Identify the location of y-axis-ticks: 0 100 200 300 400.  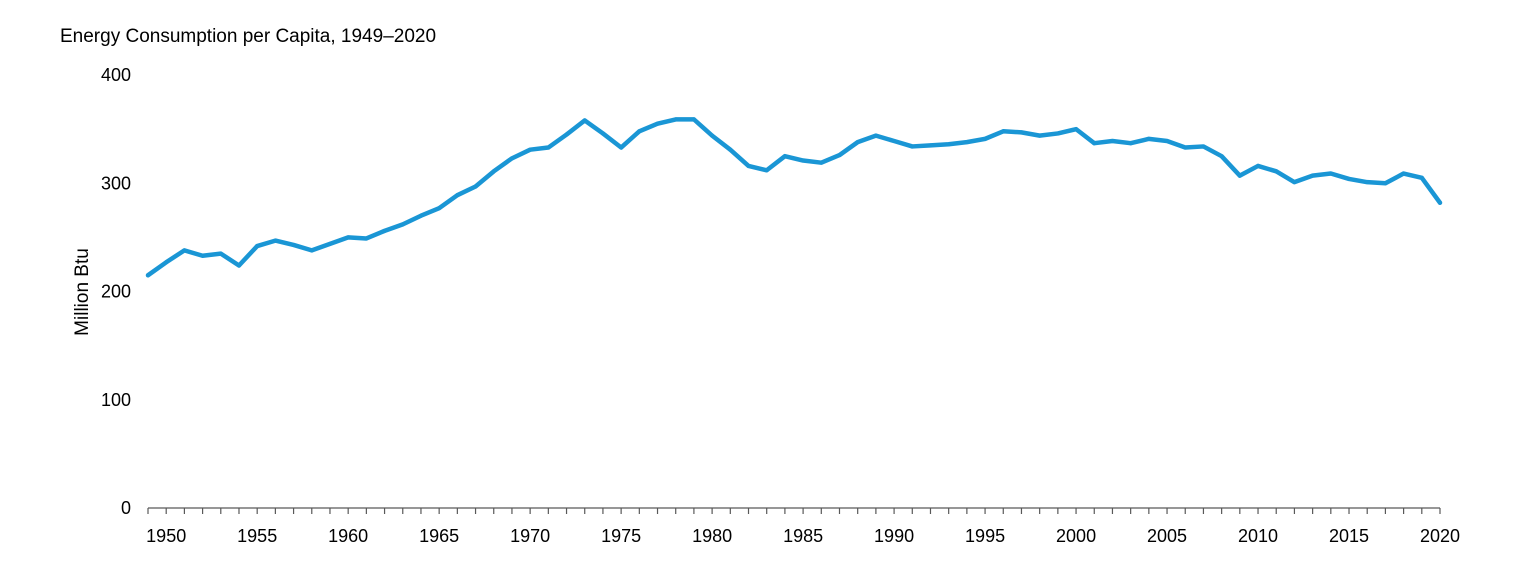
(116, 291).